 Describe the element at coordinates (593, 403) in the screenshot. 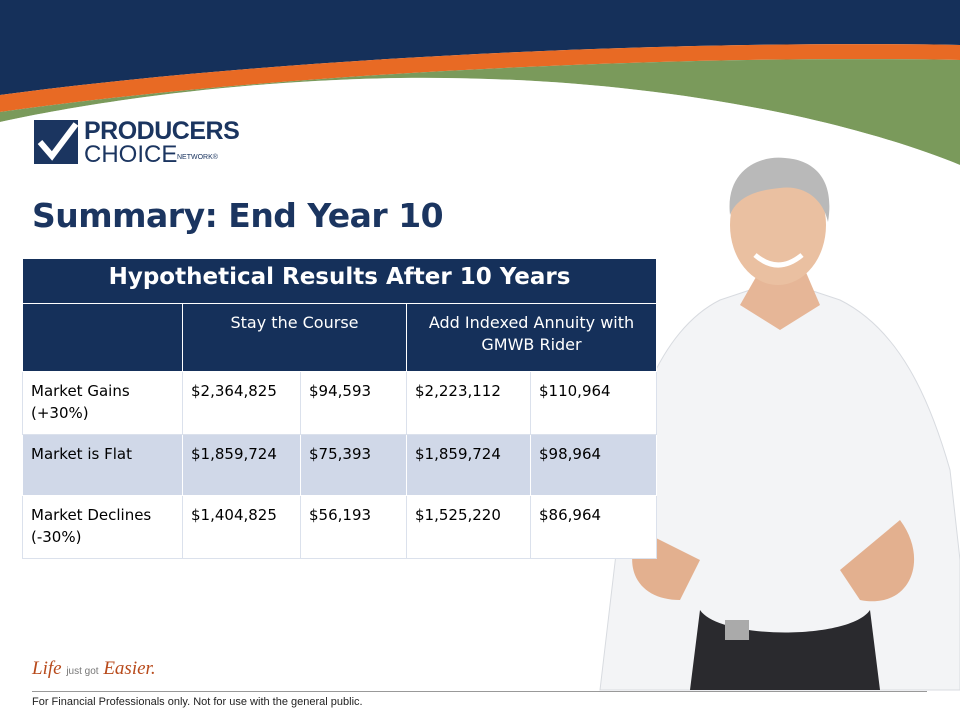

I see `value-cell: $110,964` at that location.